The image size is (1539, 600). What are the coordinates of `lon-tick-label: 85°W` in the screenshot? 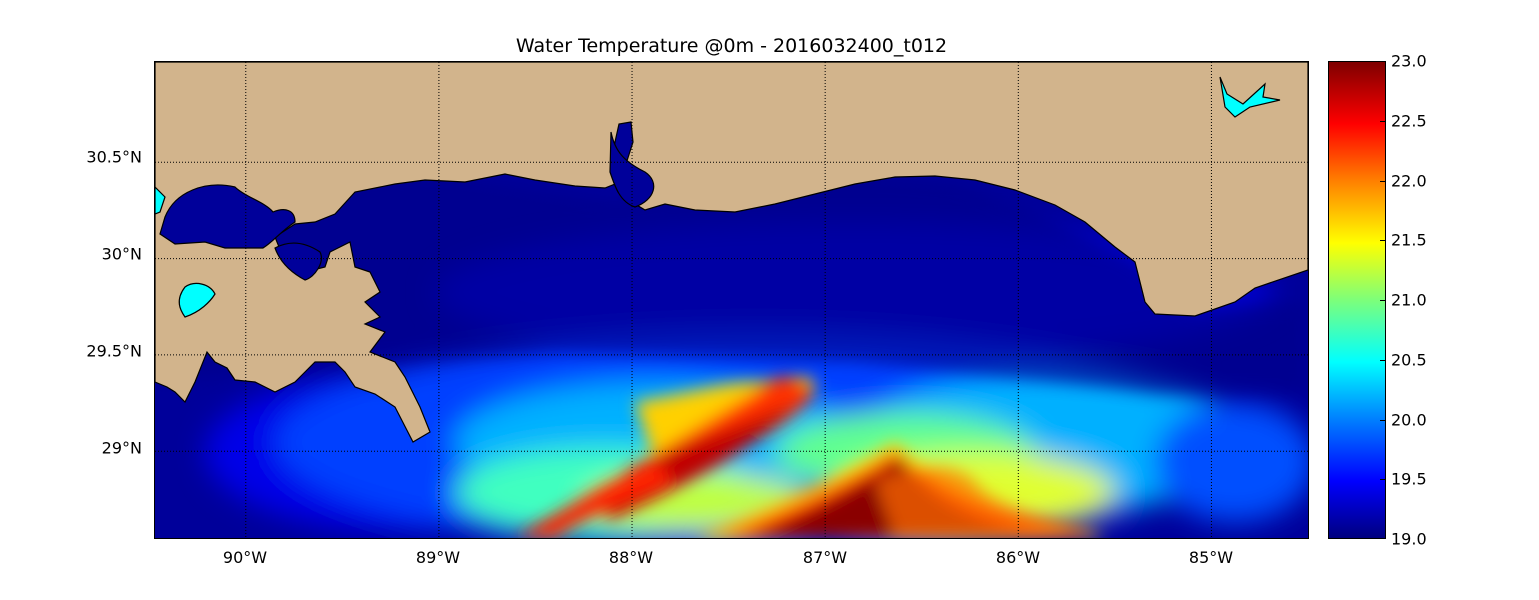 It's located at (1211, 557).